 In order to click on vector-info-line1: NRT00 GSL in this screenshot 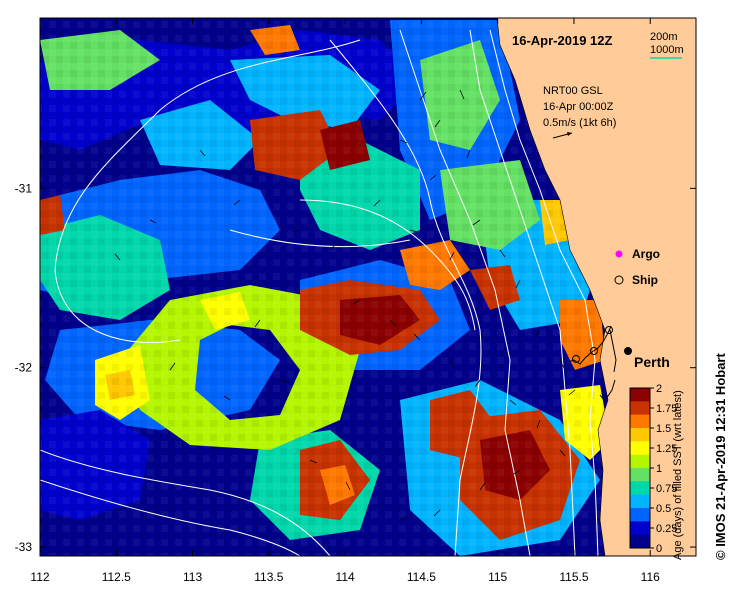, I will do `click(573, 91)`.